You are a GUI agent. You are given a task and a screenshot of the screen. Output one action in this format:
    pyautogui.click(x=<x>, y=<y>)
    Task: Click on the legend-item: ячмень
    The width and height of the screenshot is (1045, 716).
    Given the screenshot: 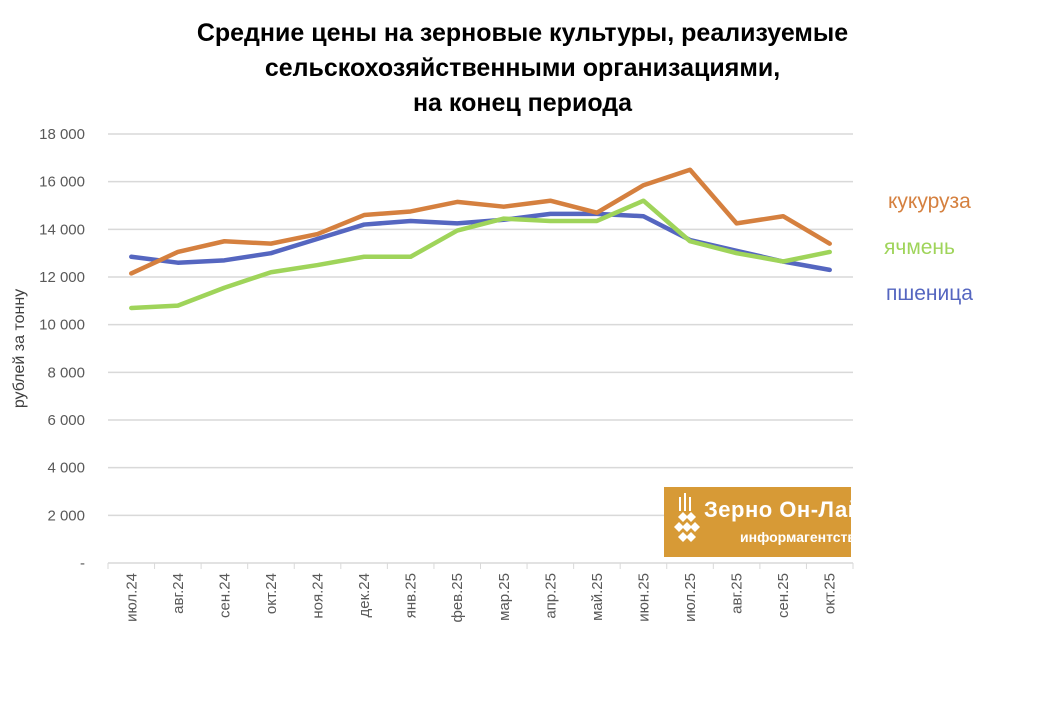 What is the action you would take?
    pyautogui.click(x=919, y=247)
    